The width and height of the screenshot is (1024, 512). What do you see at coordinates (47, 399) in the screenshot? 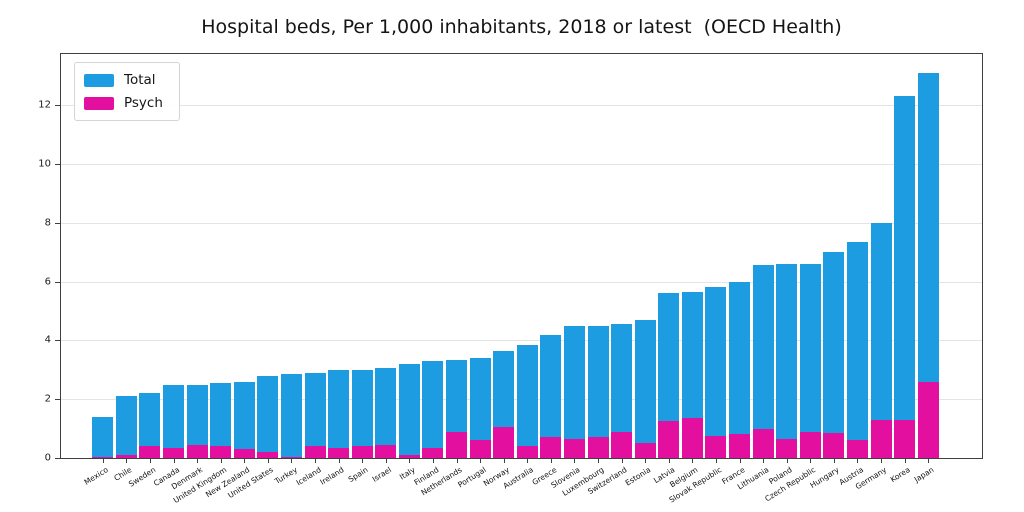
I see `y-tick-label: 2` at bounding box center [47, 399].